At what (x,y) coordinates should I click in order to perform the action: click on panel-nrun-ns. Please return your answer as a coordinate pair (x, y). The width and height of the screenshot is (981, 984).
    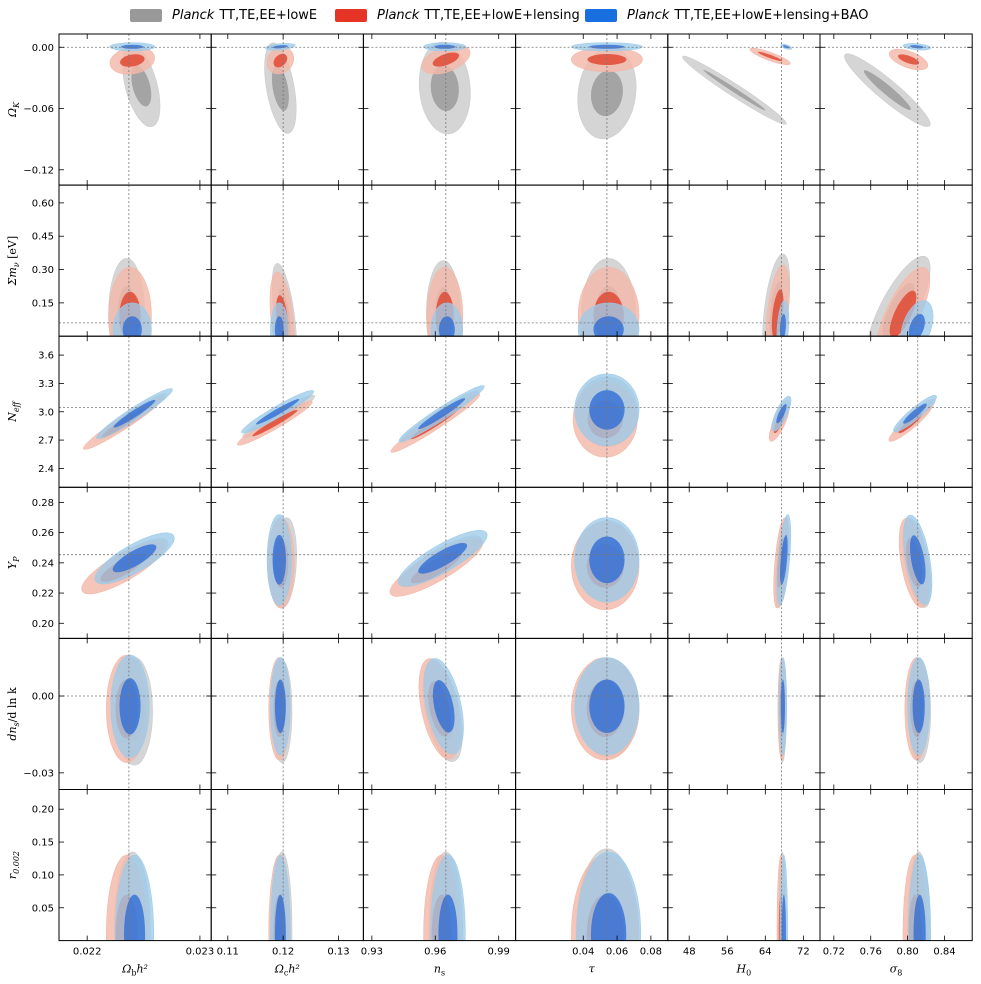
    Looking at the image, I should click on (439, 714).